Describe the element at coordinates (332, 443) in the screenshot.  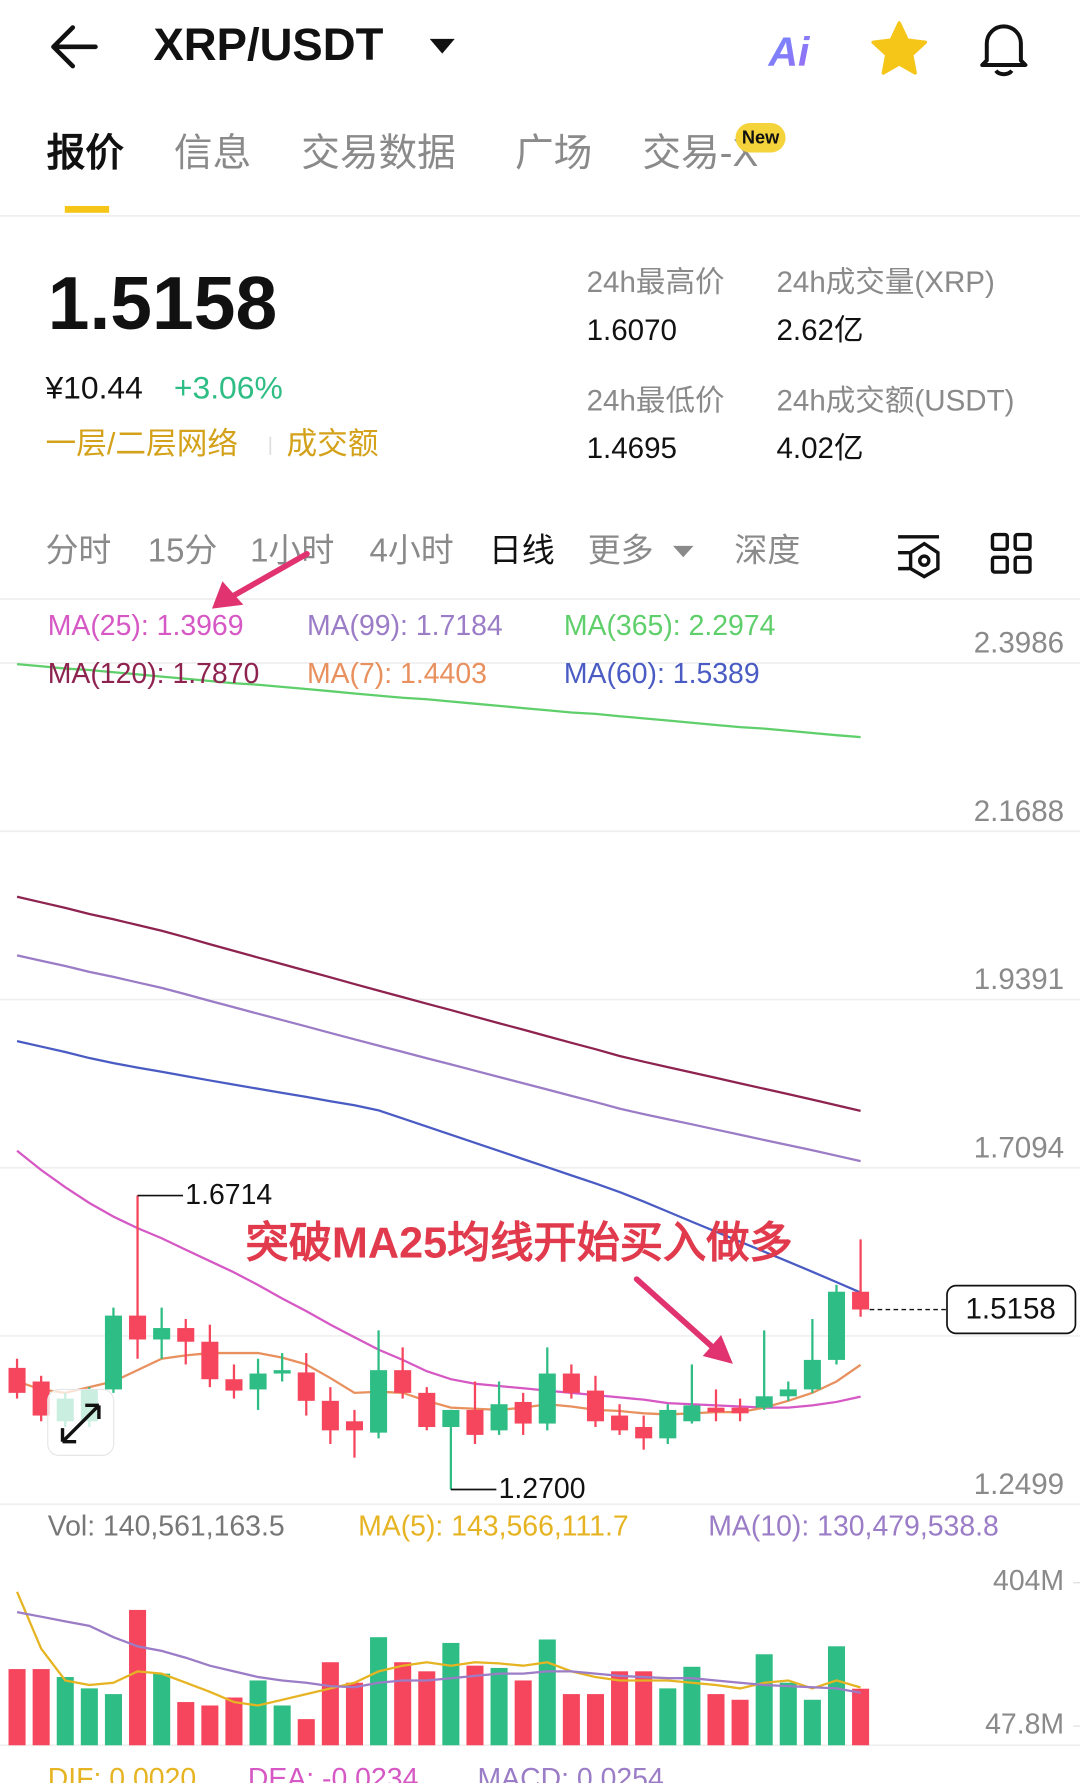
I see `tag: 成交额` at that location.